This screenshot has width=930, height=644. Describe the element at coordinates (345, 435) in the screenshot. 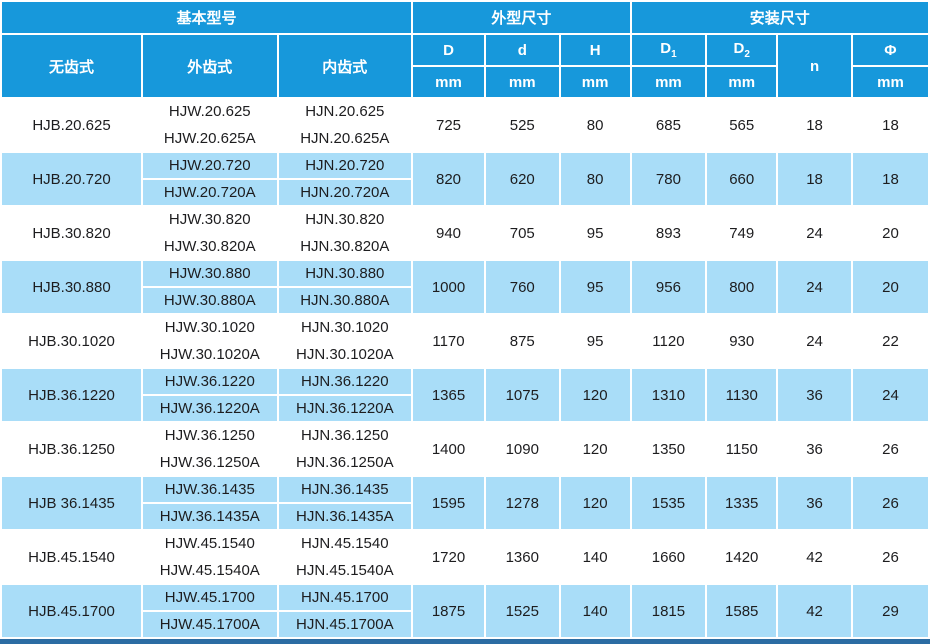

I see `cell-internal-gear-model: HJN.36.1250` at that location.